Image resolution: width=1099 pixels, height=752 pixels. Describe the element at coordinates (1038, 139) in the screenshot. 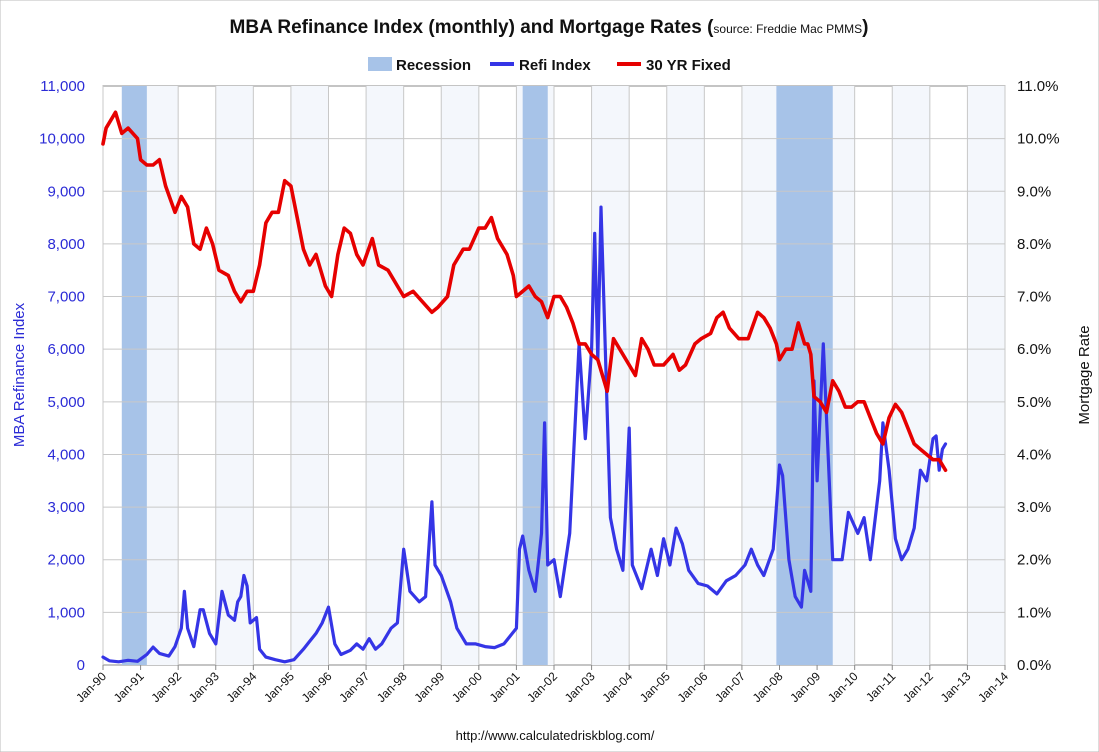

I see `y-tick-right-label: 10.0%` at that location.